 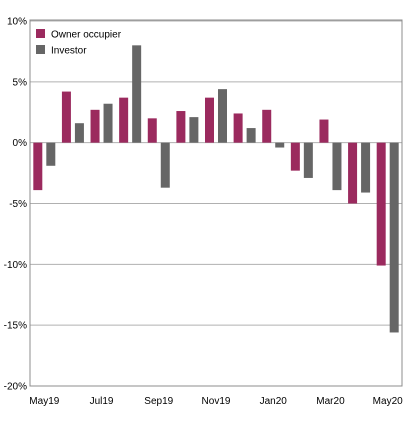 What do you see at coordinates (102, 401) in the screenshot?
I see `x-tick-label: Jul19` at bounding box center [102, 401].